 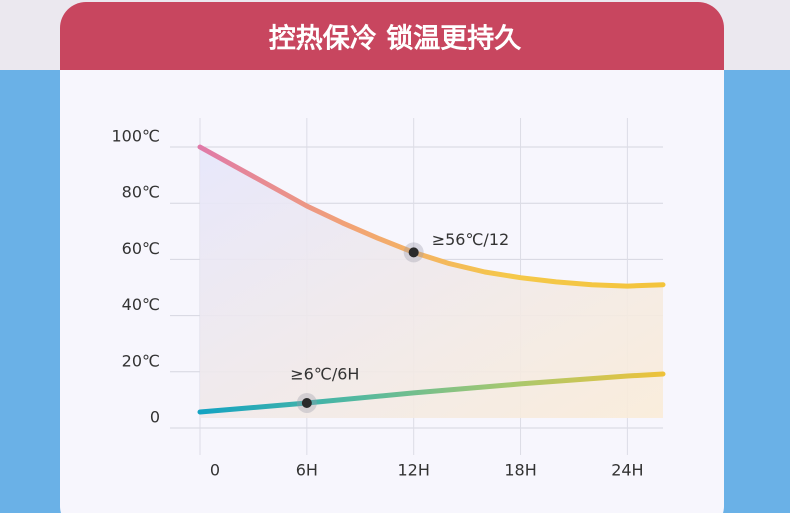 I want to click on x-tick-label: 6H, so click(x=307, y=470).